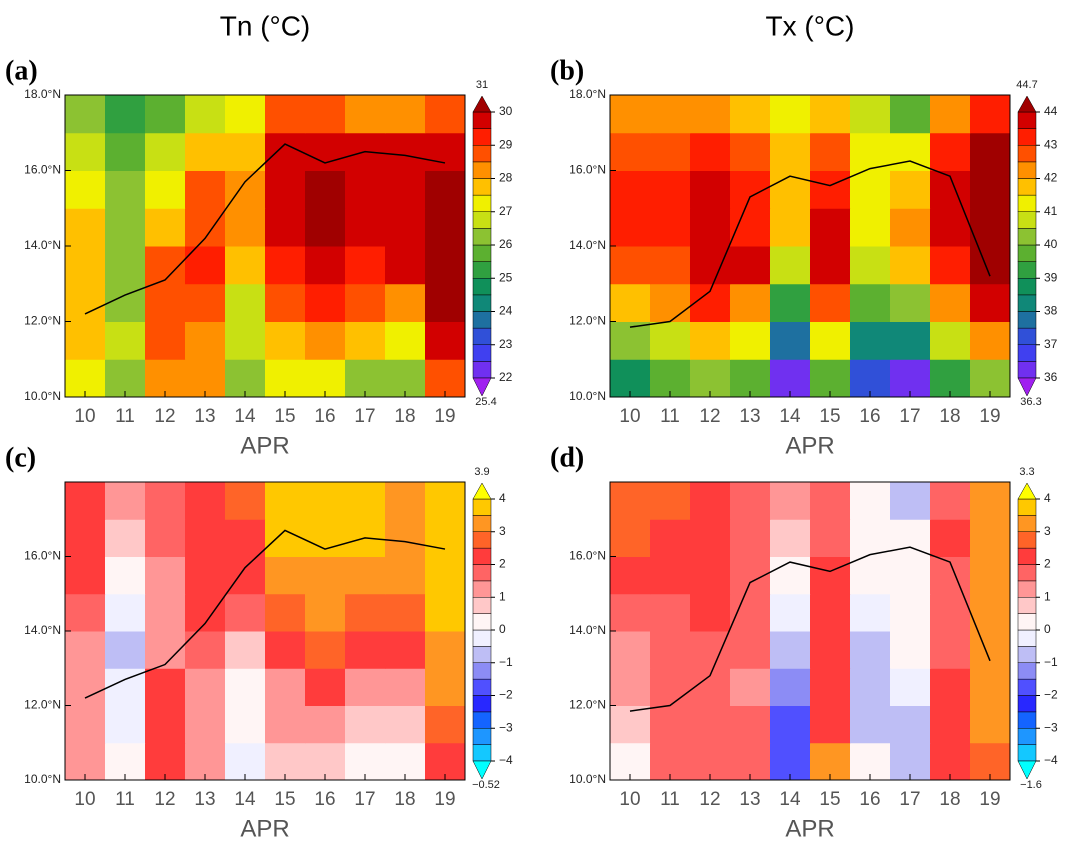 This screenshot has height=849, width=1070. What do you see at coordinates (506, 144) in the screenshot?
I see `colorbar-tick-label: 29` at bounding box center [506, 144].